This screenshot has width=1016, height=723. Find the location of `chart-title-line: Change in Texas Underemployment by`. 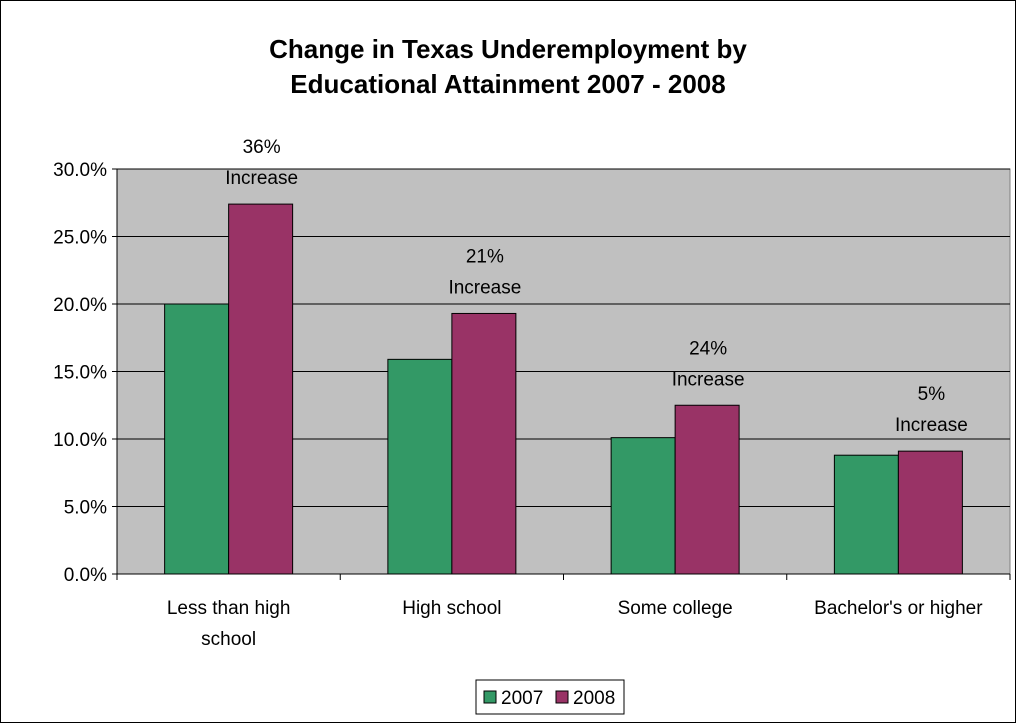

chart-title-line: Change in Texas Underemployment by is located at coordinates (508, 49).